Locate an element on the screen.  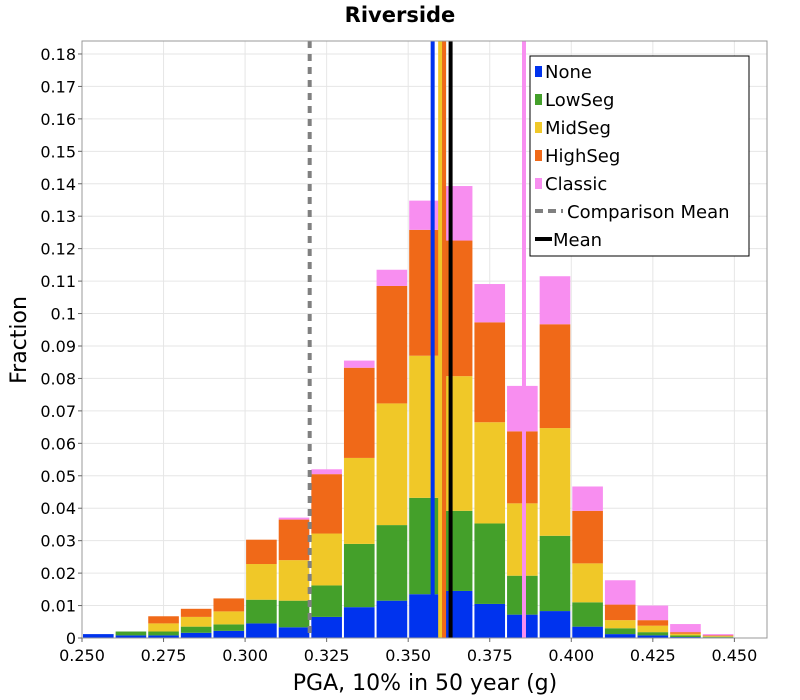
y-tick-label: 0.04 is located at coordinates (58, 508).